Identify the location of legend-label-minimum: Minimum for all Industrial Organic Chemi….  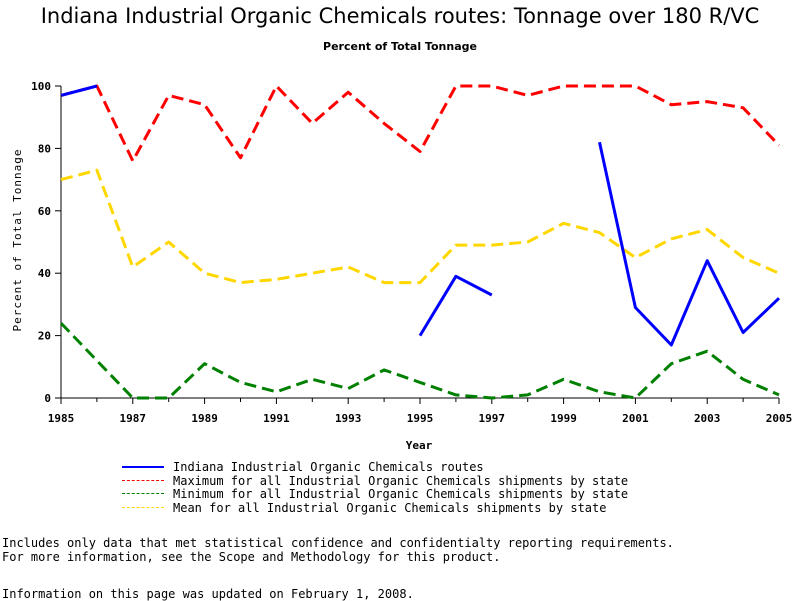
(400, 494).